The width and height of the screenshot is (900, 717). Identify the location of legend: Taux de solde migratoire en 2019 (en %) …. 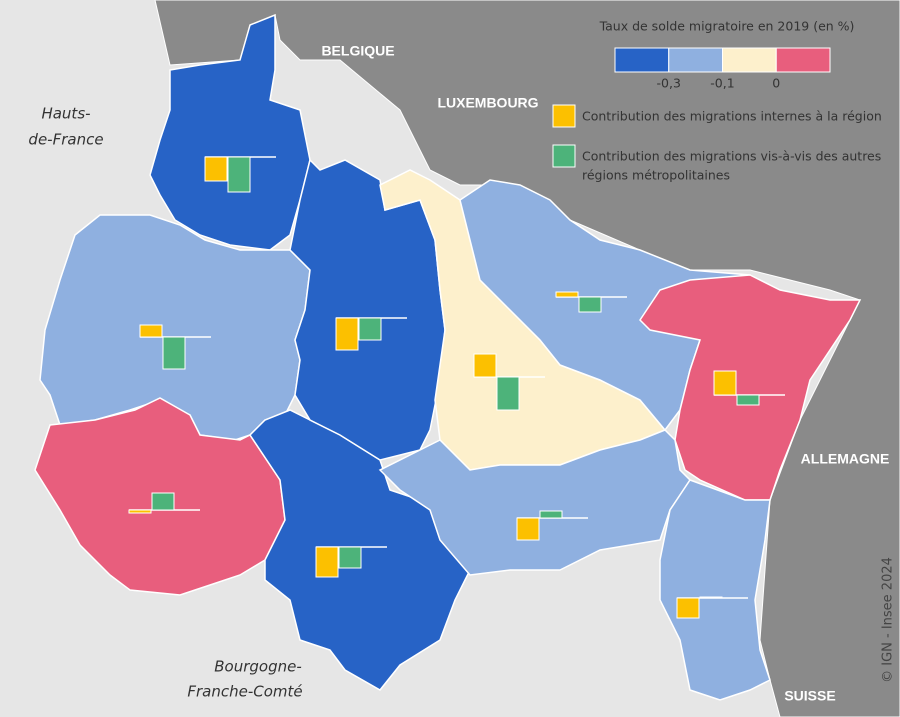
(717, 101).